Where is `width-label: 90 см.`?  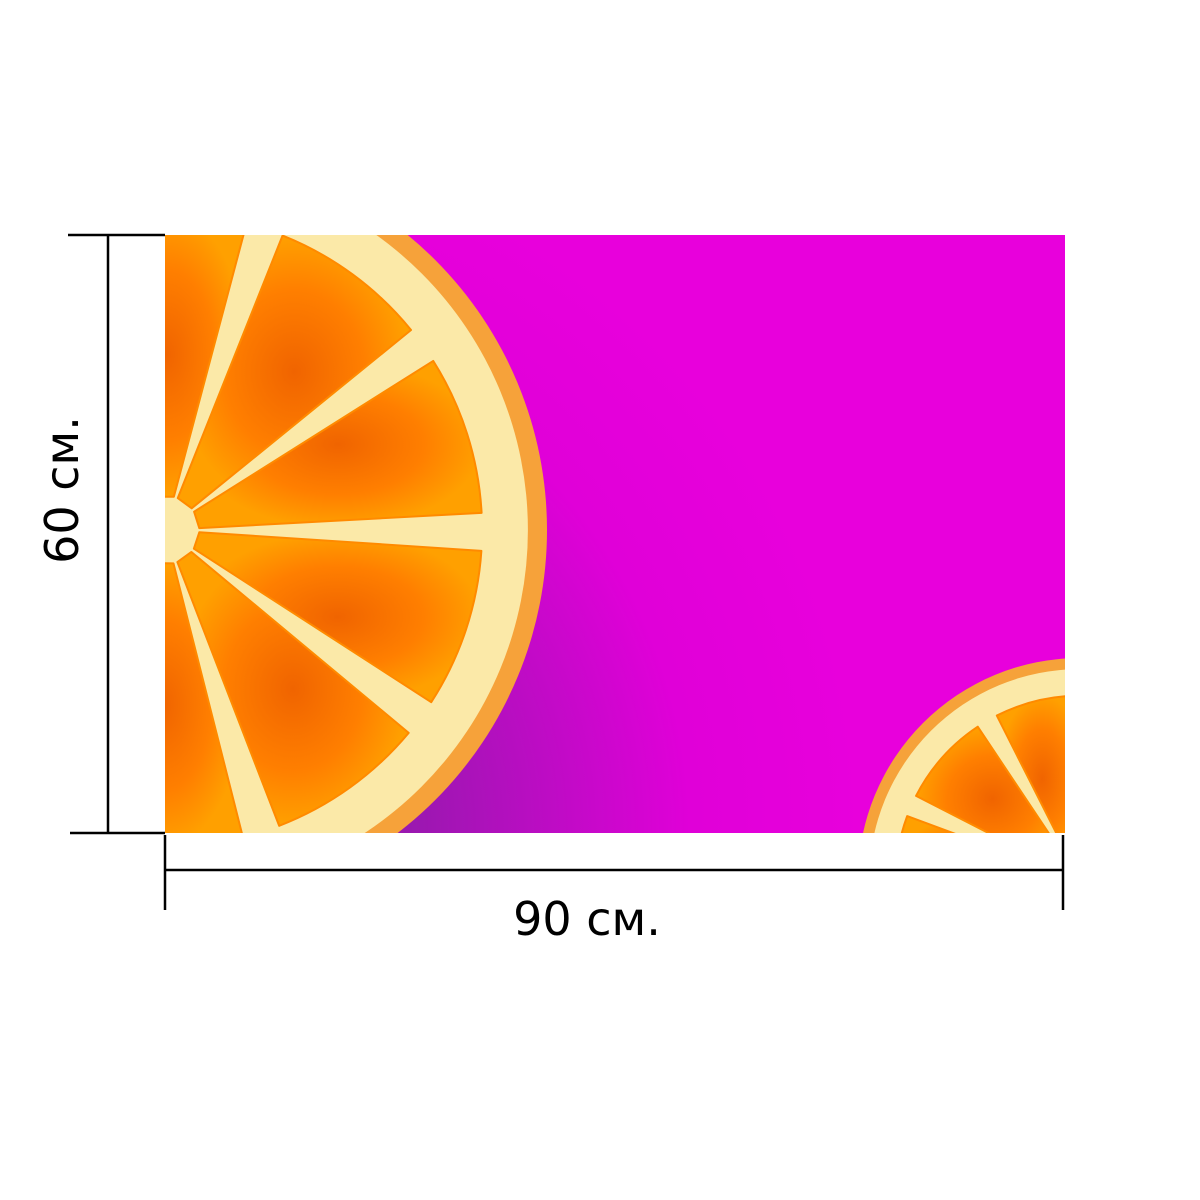
width-label: 90 см. is located at coordinates (587, 919).